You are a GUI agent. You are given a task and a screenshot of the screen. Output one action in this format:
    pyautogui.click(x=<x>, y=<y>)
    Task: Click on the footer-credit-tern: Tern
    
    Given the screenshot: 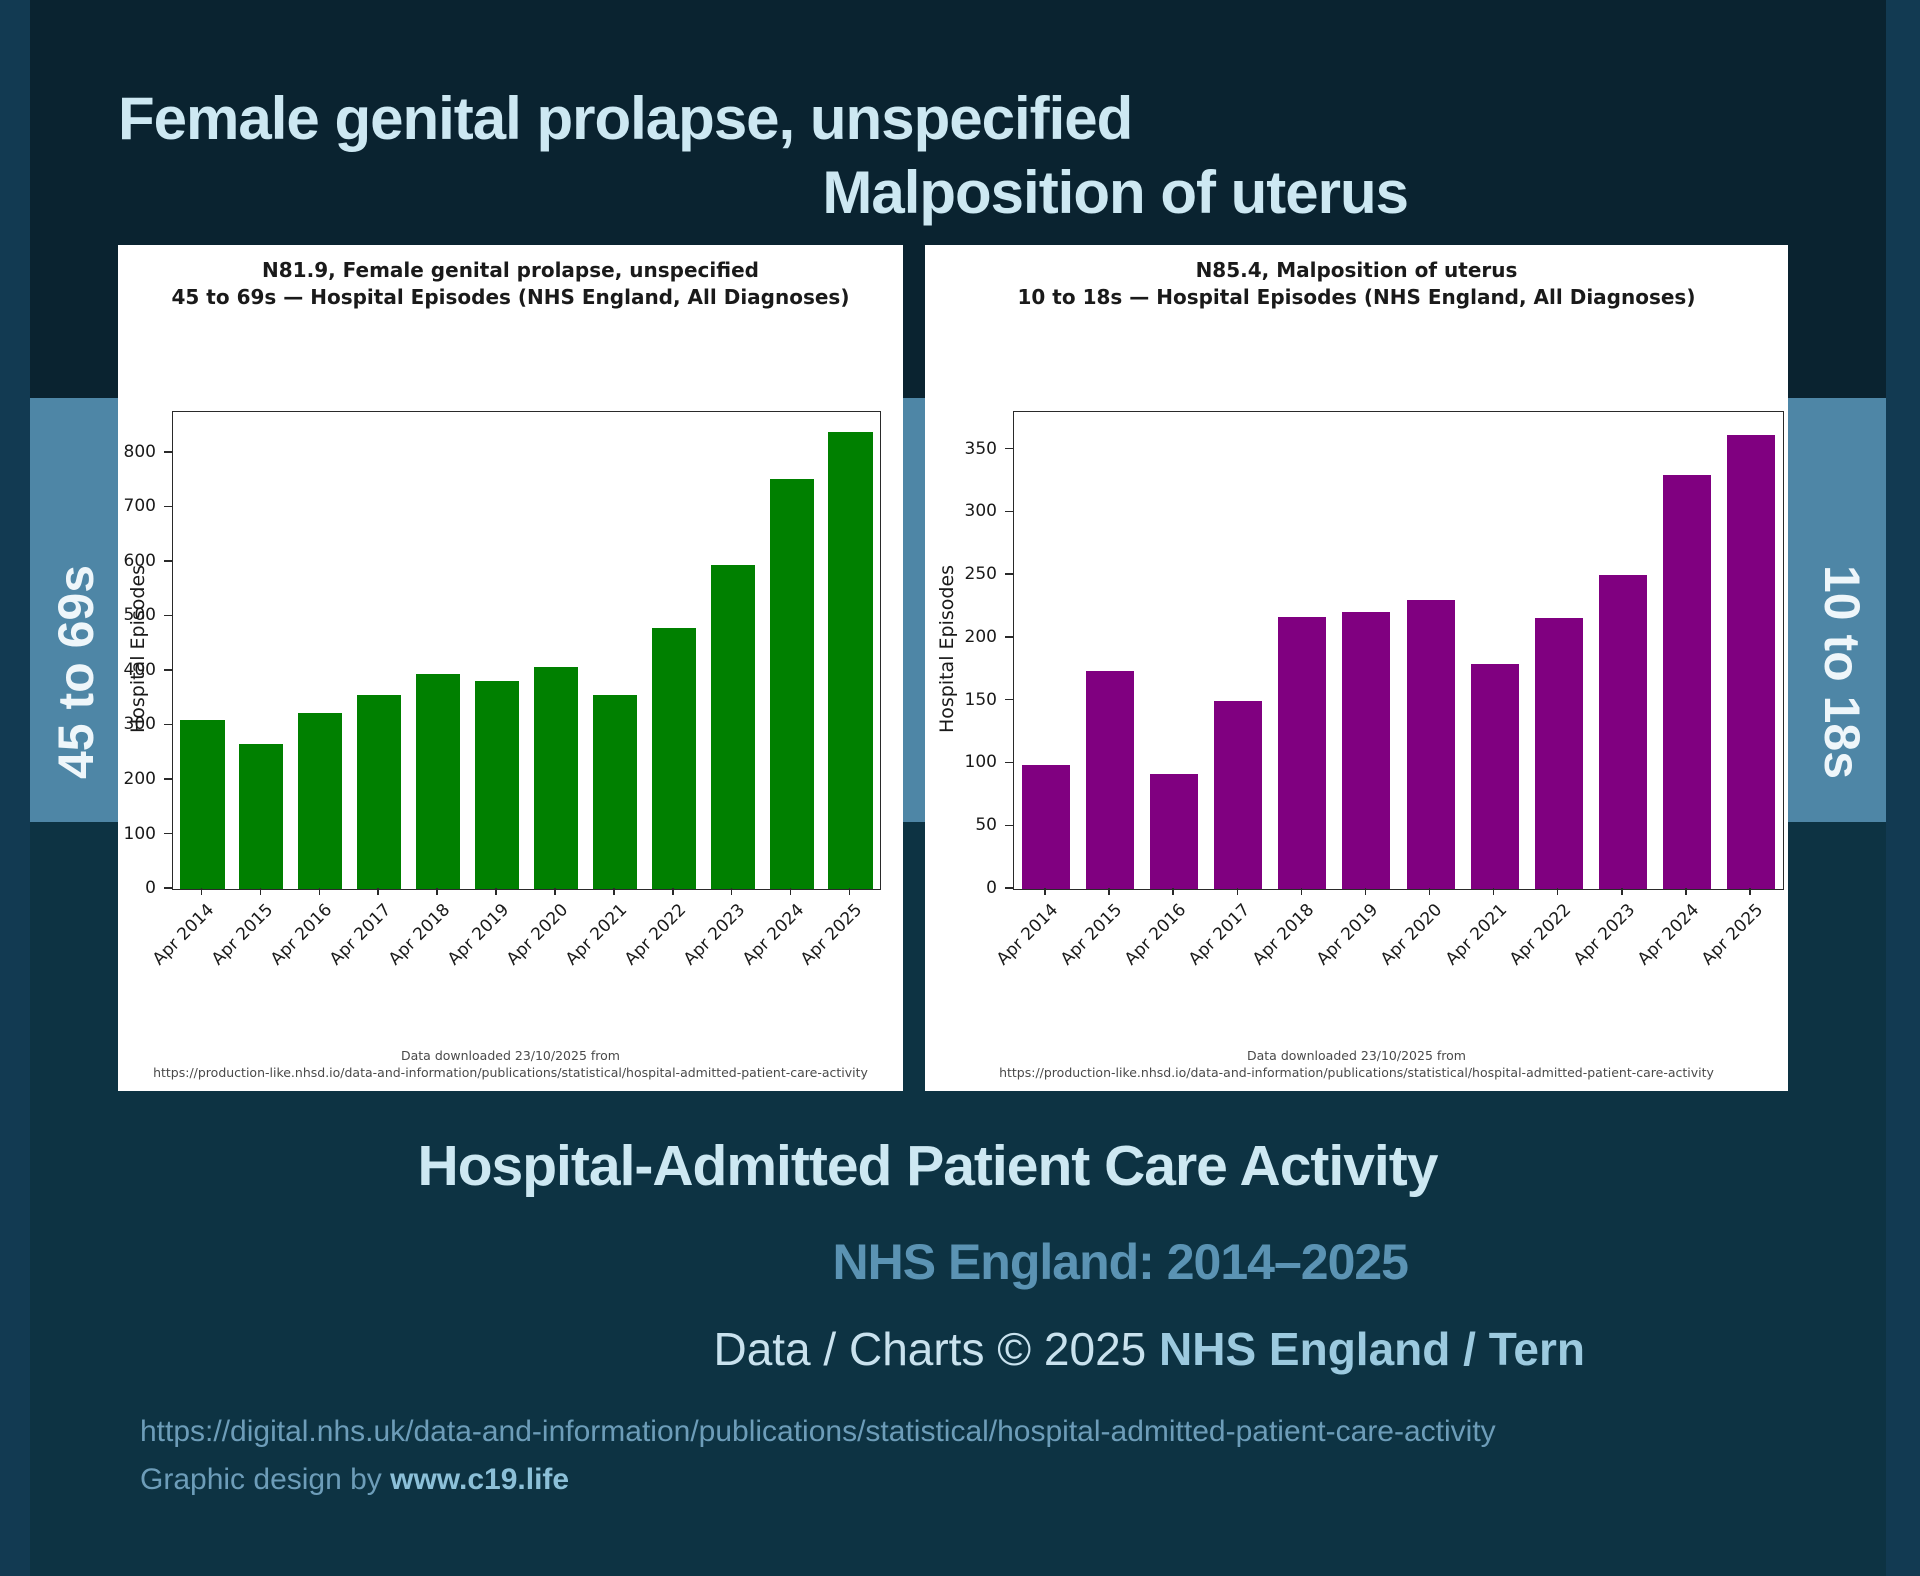 What is the action you would take?
    pyautogui.click(x=1536, y=1349)
    